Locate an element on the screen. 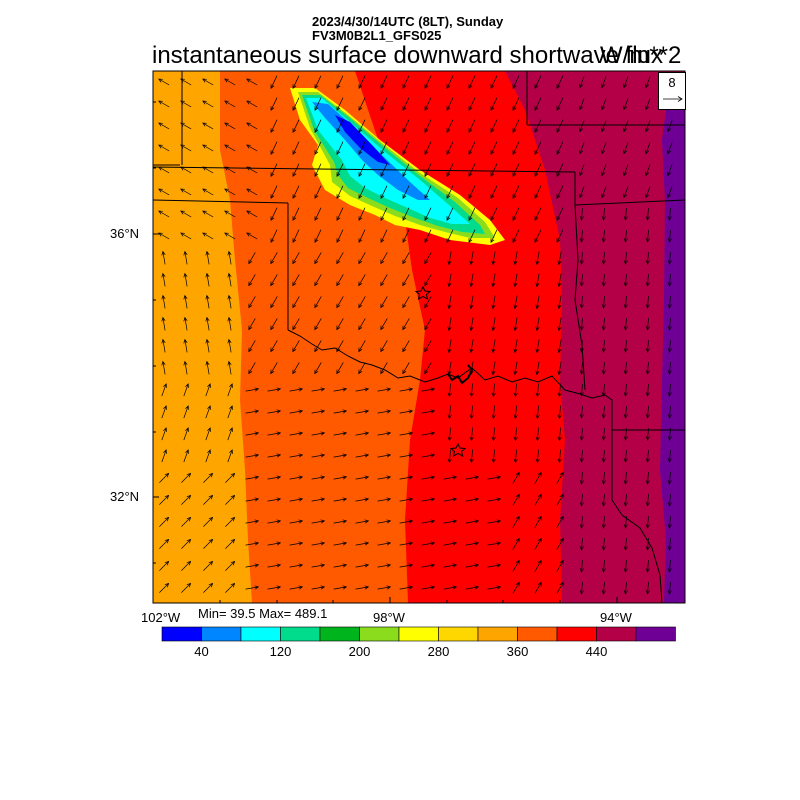 The image size is (800, 800). reference-vector-box: 8 is located at coordinates (672, 91).